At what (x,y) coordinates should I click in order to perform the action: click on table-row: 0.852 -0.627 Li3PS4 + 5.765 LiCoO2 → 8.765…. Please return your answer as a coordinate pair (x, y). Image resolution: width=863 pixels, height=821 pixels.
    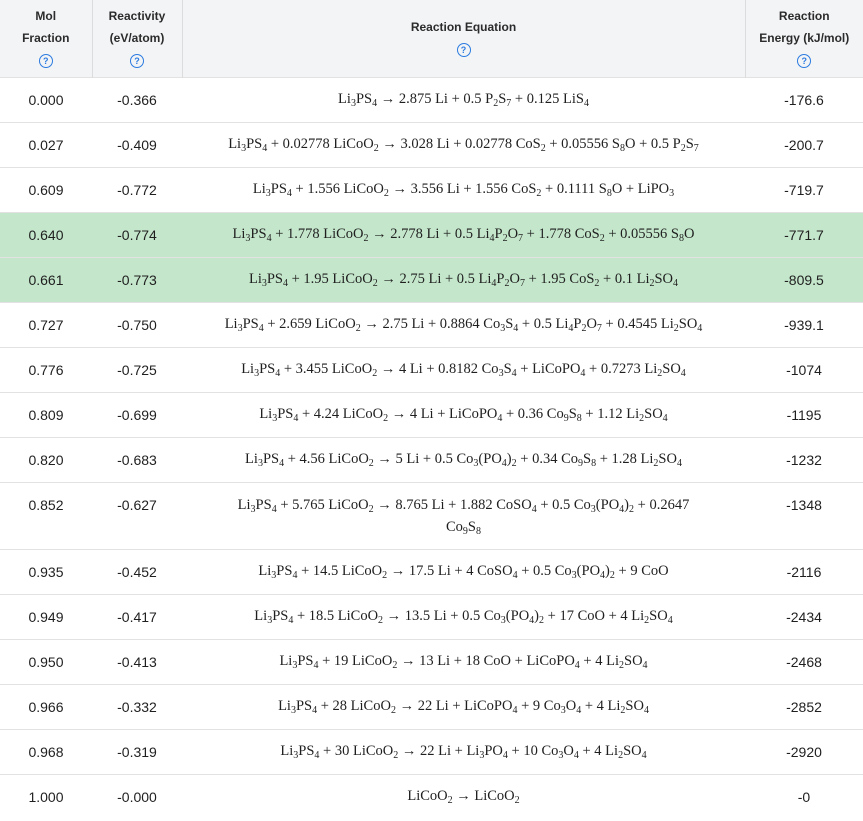
    Looking at the image, I should click on (431, 515).